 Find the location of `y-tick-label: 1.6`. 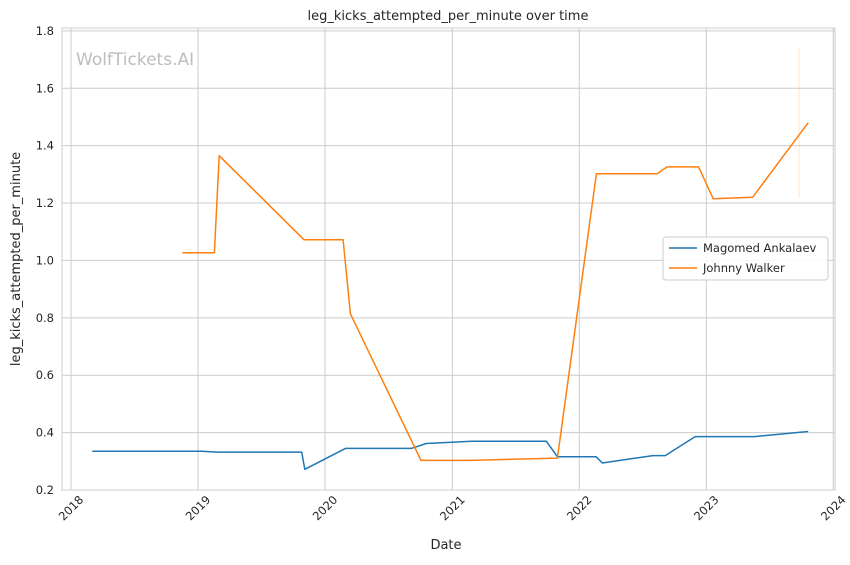

y-tick-label: 1.6 is located at coordinates (45, 88).